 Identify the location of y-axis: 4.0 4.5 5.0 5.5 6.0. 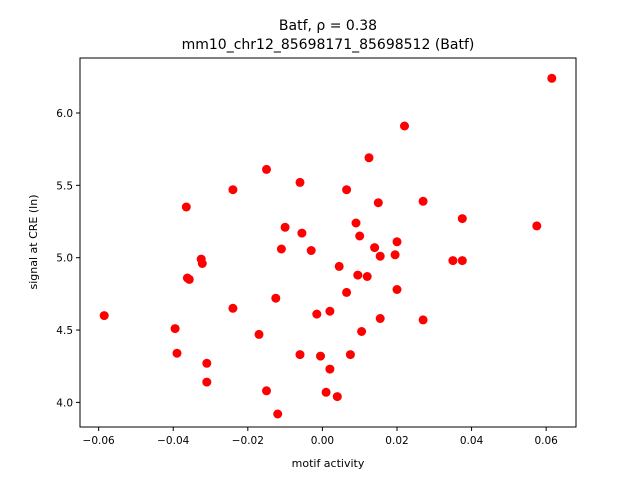
(68, 258).